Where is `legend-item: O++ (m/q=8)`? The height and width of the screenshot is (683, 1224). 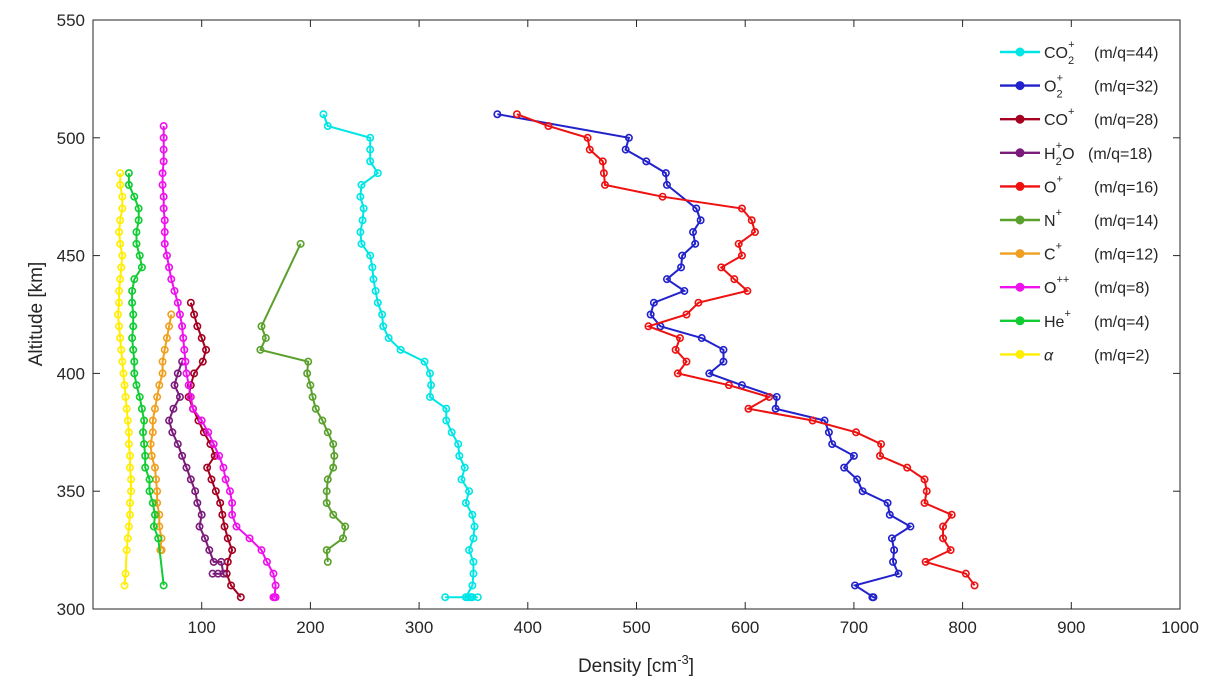
legend-item: O++ (m/q=8) is located at coordinates (1075, 285).